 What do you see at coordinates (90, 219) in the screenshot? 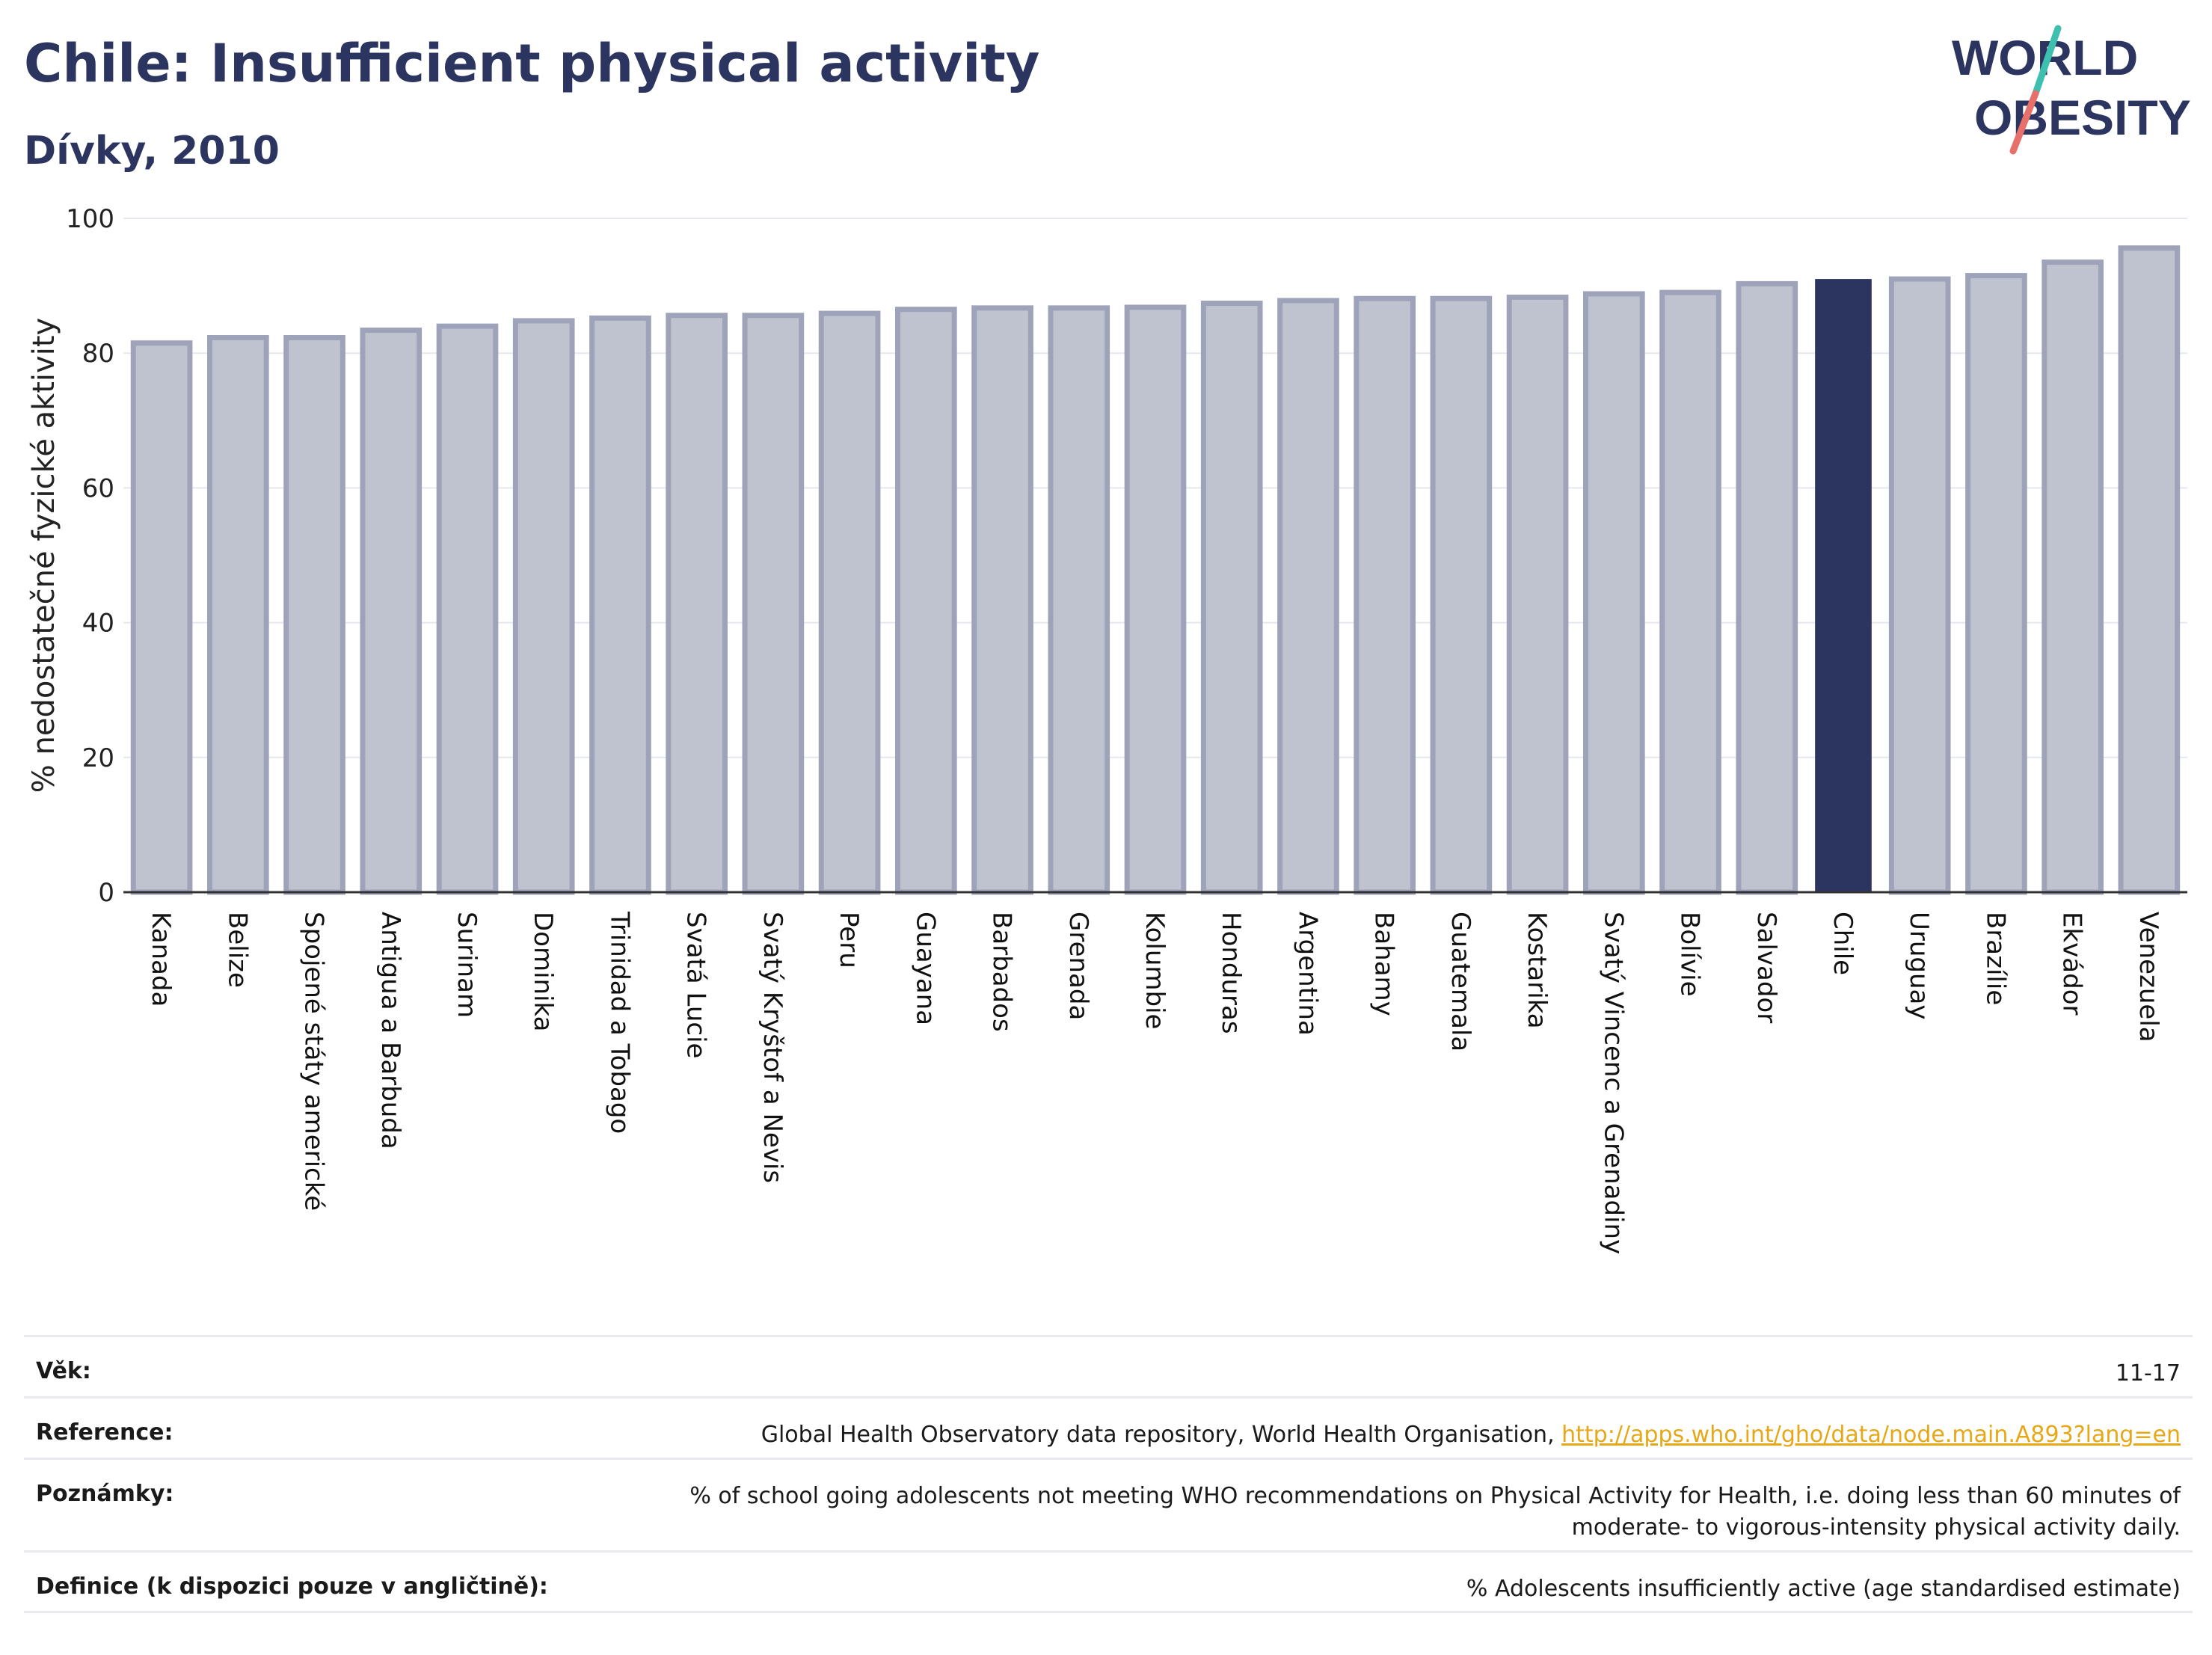
I see `y-tick-label: 100` at bounding box center [90, 219].